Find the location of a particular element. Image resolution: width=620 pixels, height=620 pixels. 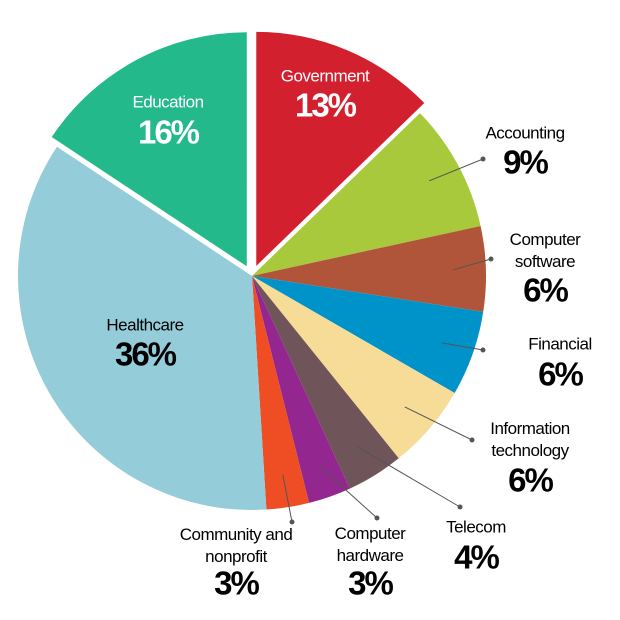

slice-value-label: 16% is located at coordinates (169, 132).